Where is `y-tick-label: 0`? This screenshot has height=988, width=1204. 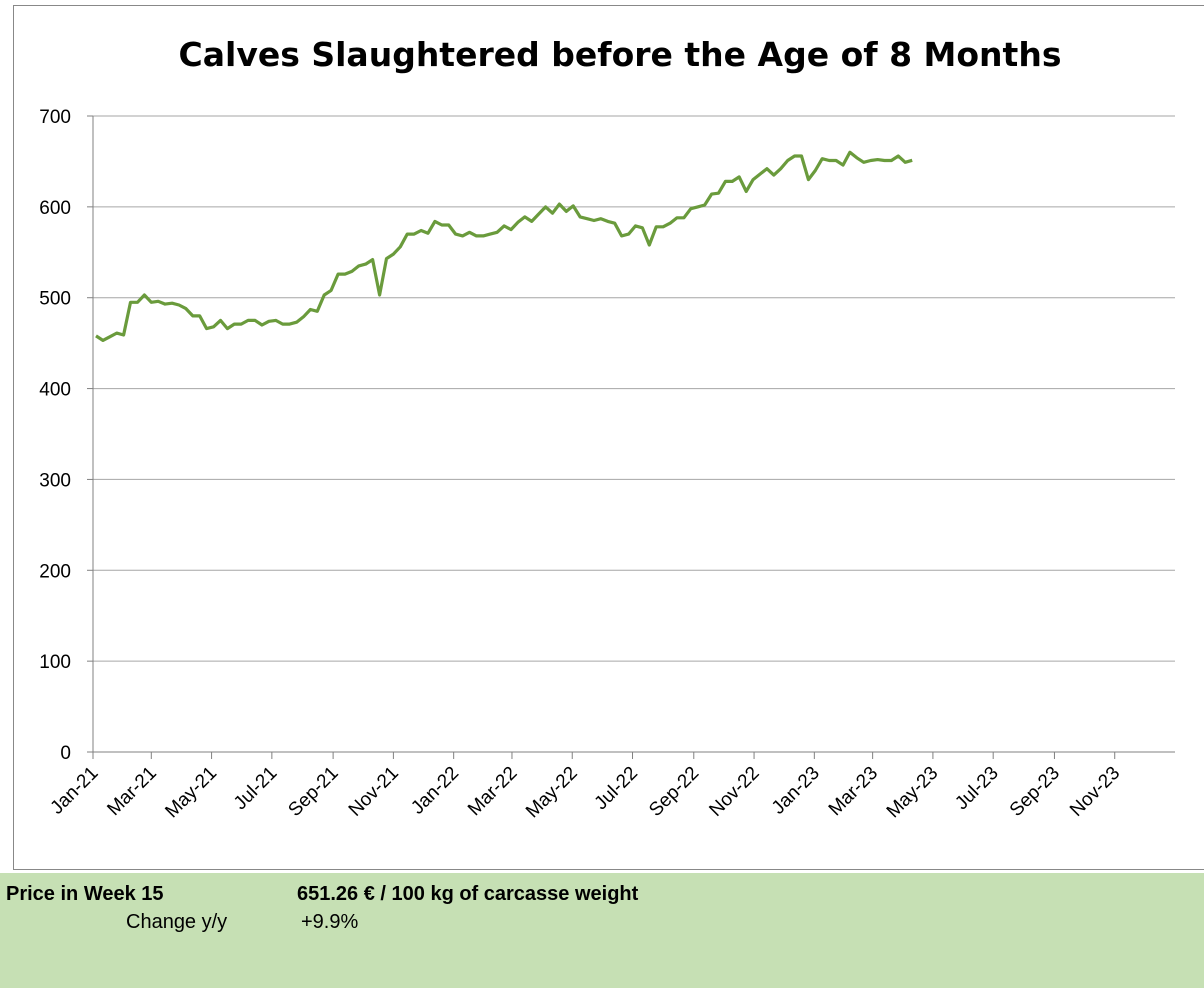
y-tick-label: 0 is located at coordinates (65, 753).